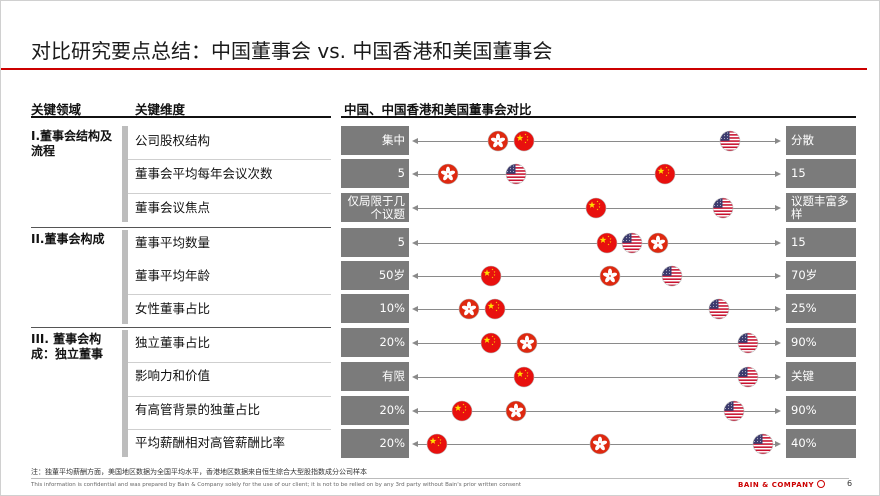 This screenshot has width=880, height=496. I want to click on area-composition: II.董事会构成, so click(68, 239).